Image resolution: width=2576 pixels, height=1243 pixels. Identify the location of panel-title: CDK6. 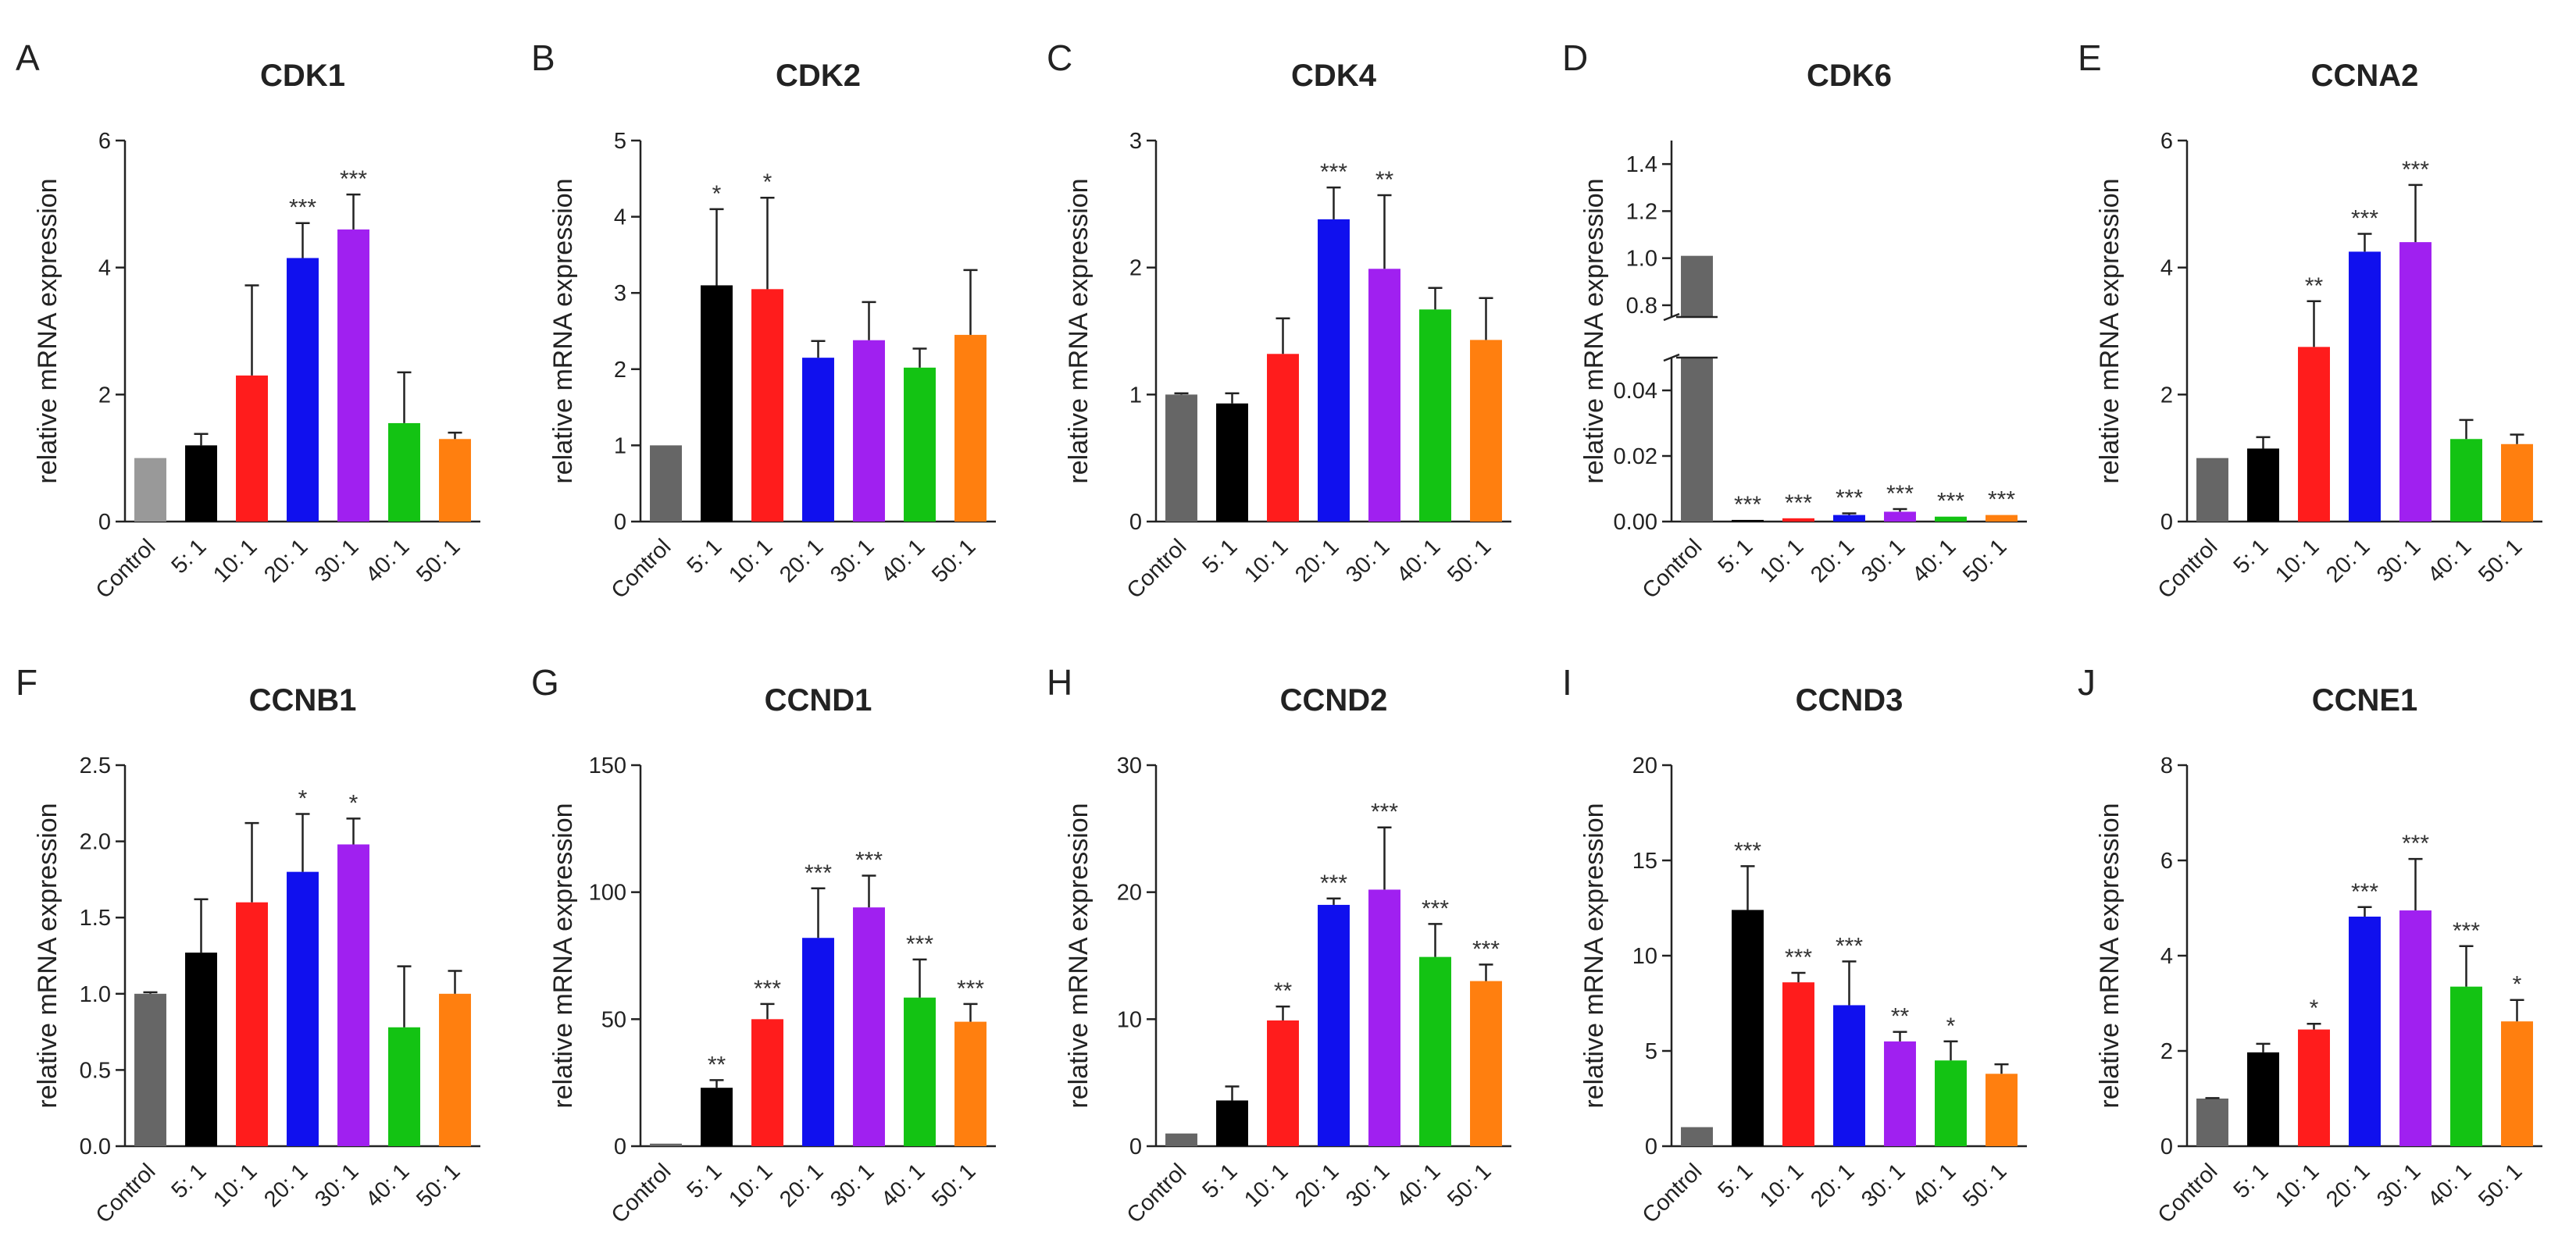
(1849, 76).